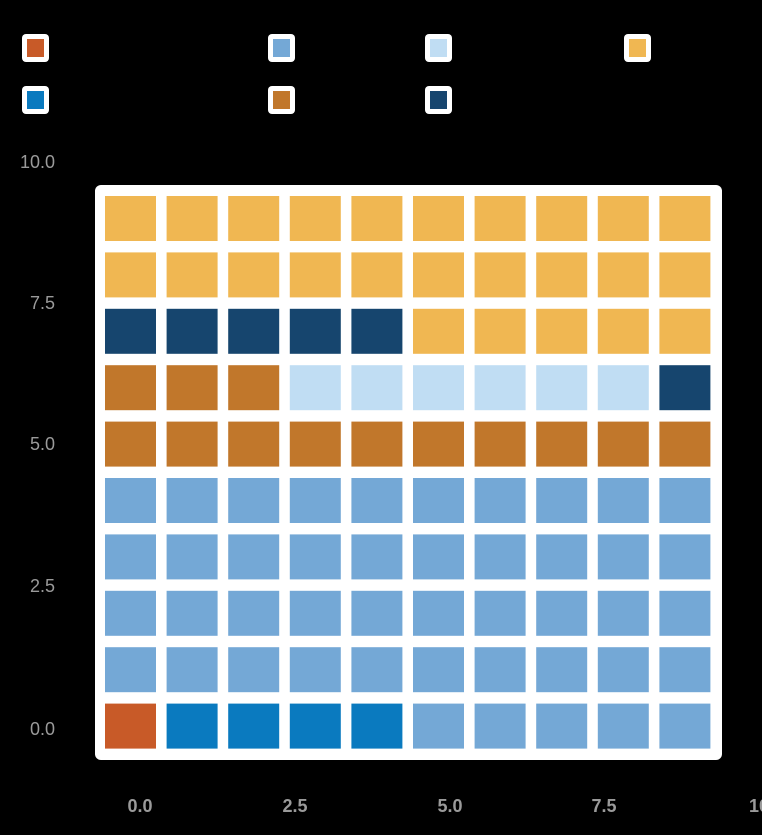 The height and width of the screenshot is (835, 762). Describe the element at coordinates (755, 806) in the screenshot. I see `x-tick-label: 10` at that location.